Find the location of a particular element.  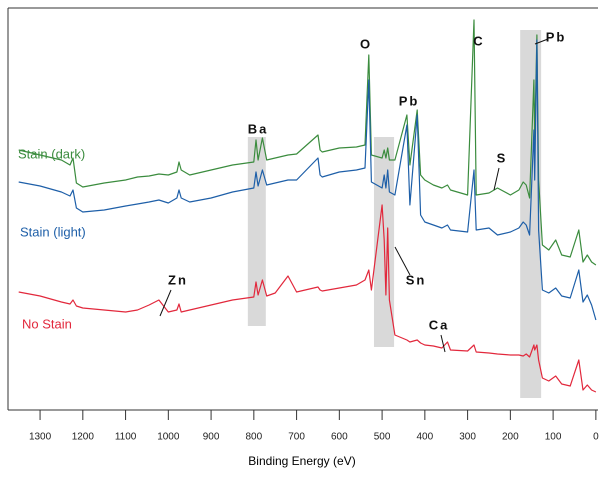

legend-label: Stain (dark) is located at coordinates (51, 153).